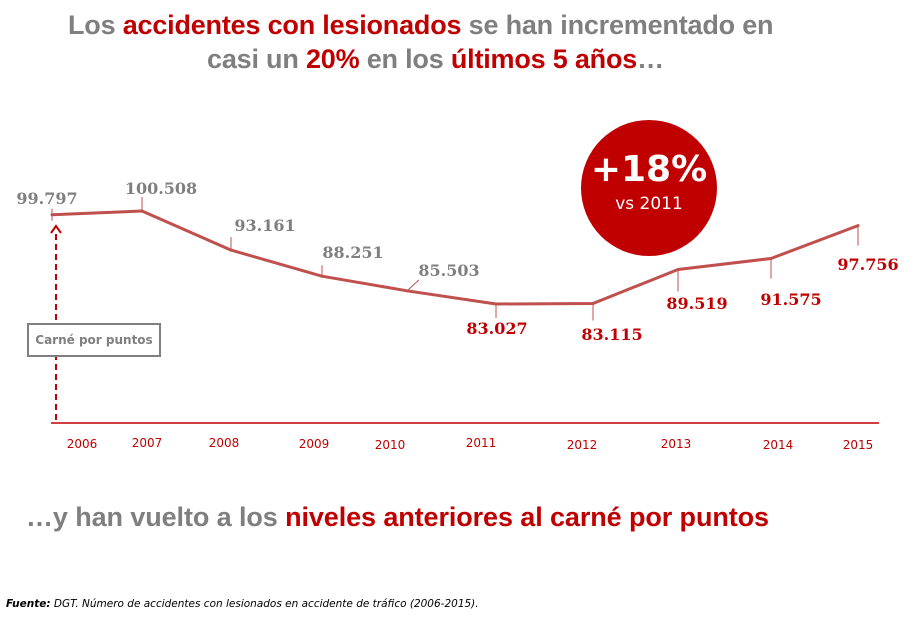 This screenshot has height=619, width=916. I want to click on carne-marker-arrowhead-icon, so click(56, 229).